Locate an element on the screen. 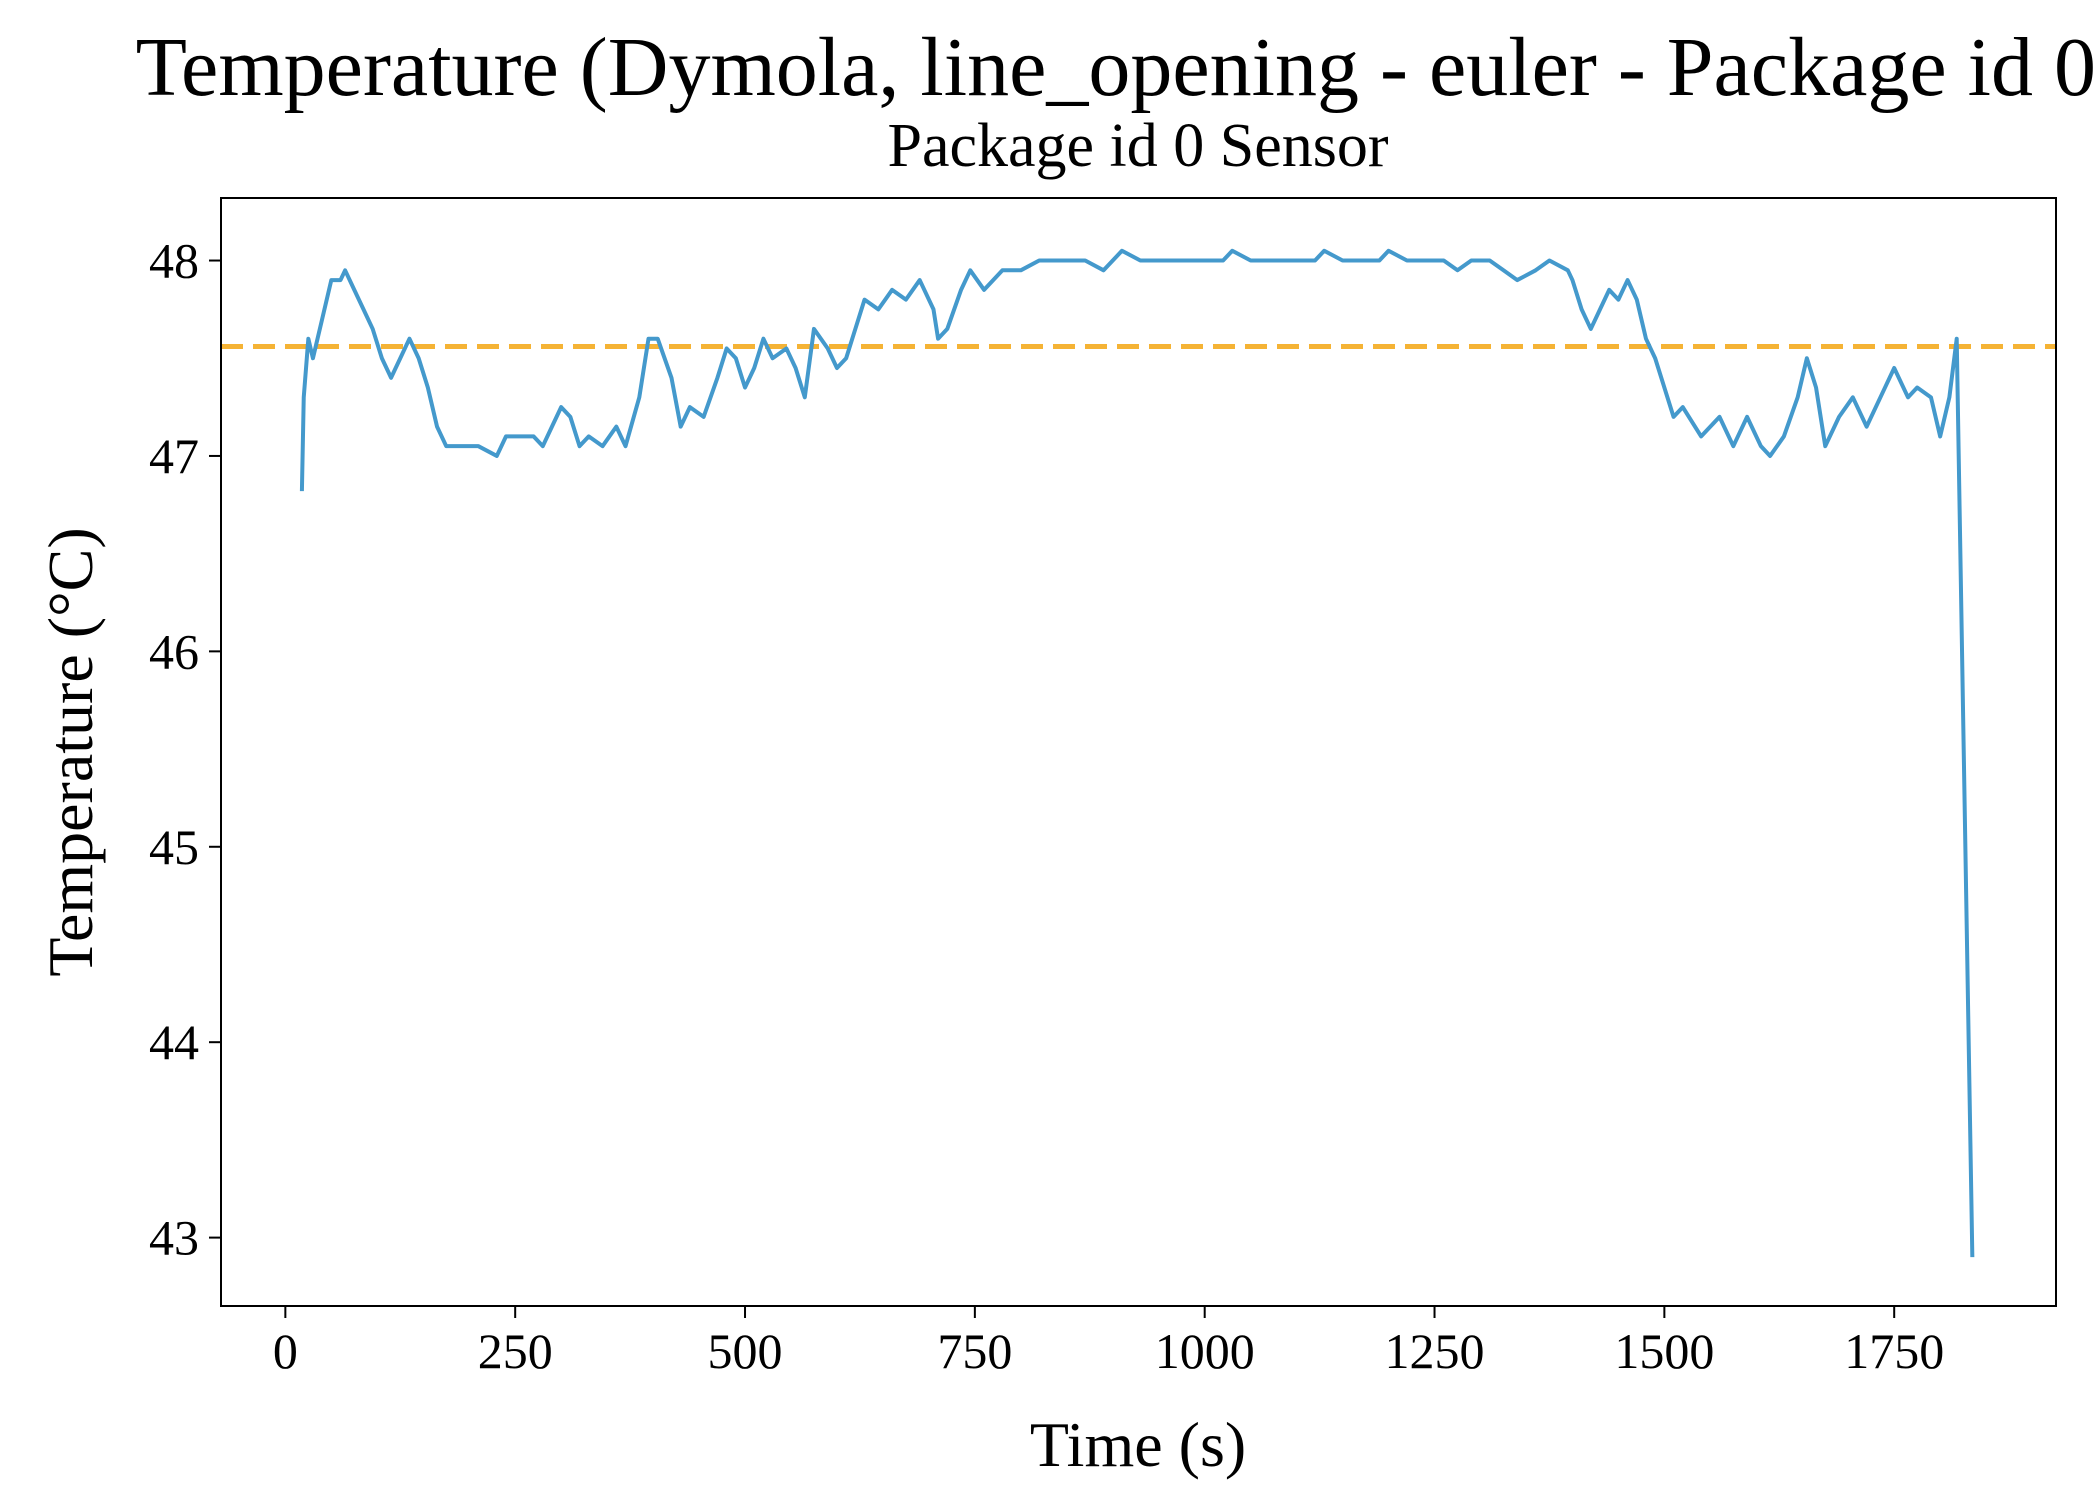 The image size is (2100, 1500). x-tick-label: 1500 is located at coordinates (1664, 1351).